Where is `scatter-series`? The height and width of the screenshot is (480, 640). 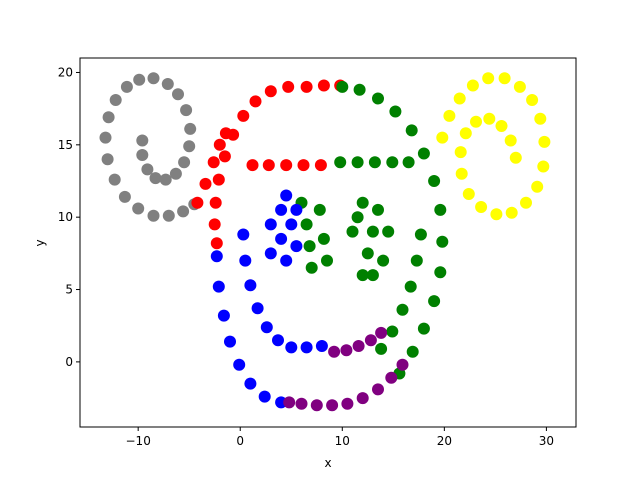 scatter-series is located at coordinates (346, 369).